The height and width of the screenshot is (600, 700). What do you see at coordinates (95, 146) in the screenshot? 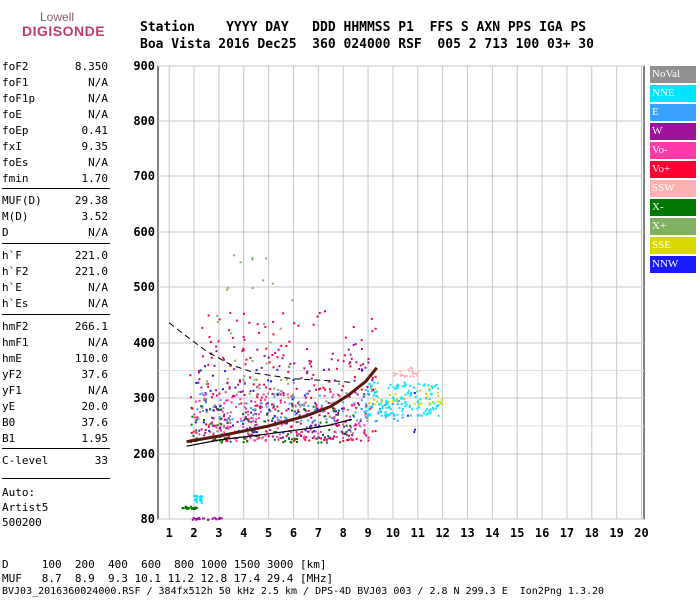
I see `param-value: 9.35` at bounding box center [95, 146].